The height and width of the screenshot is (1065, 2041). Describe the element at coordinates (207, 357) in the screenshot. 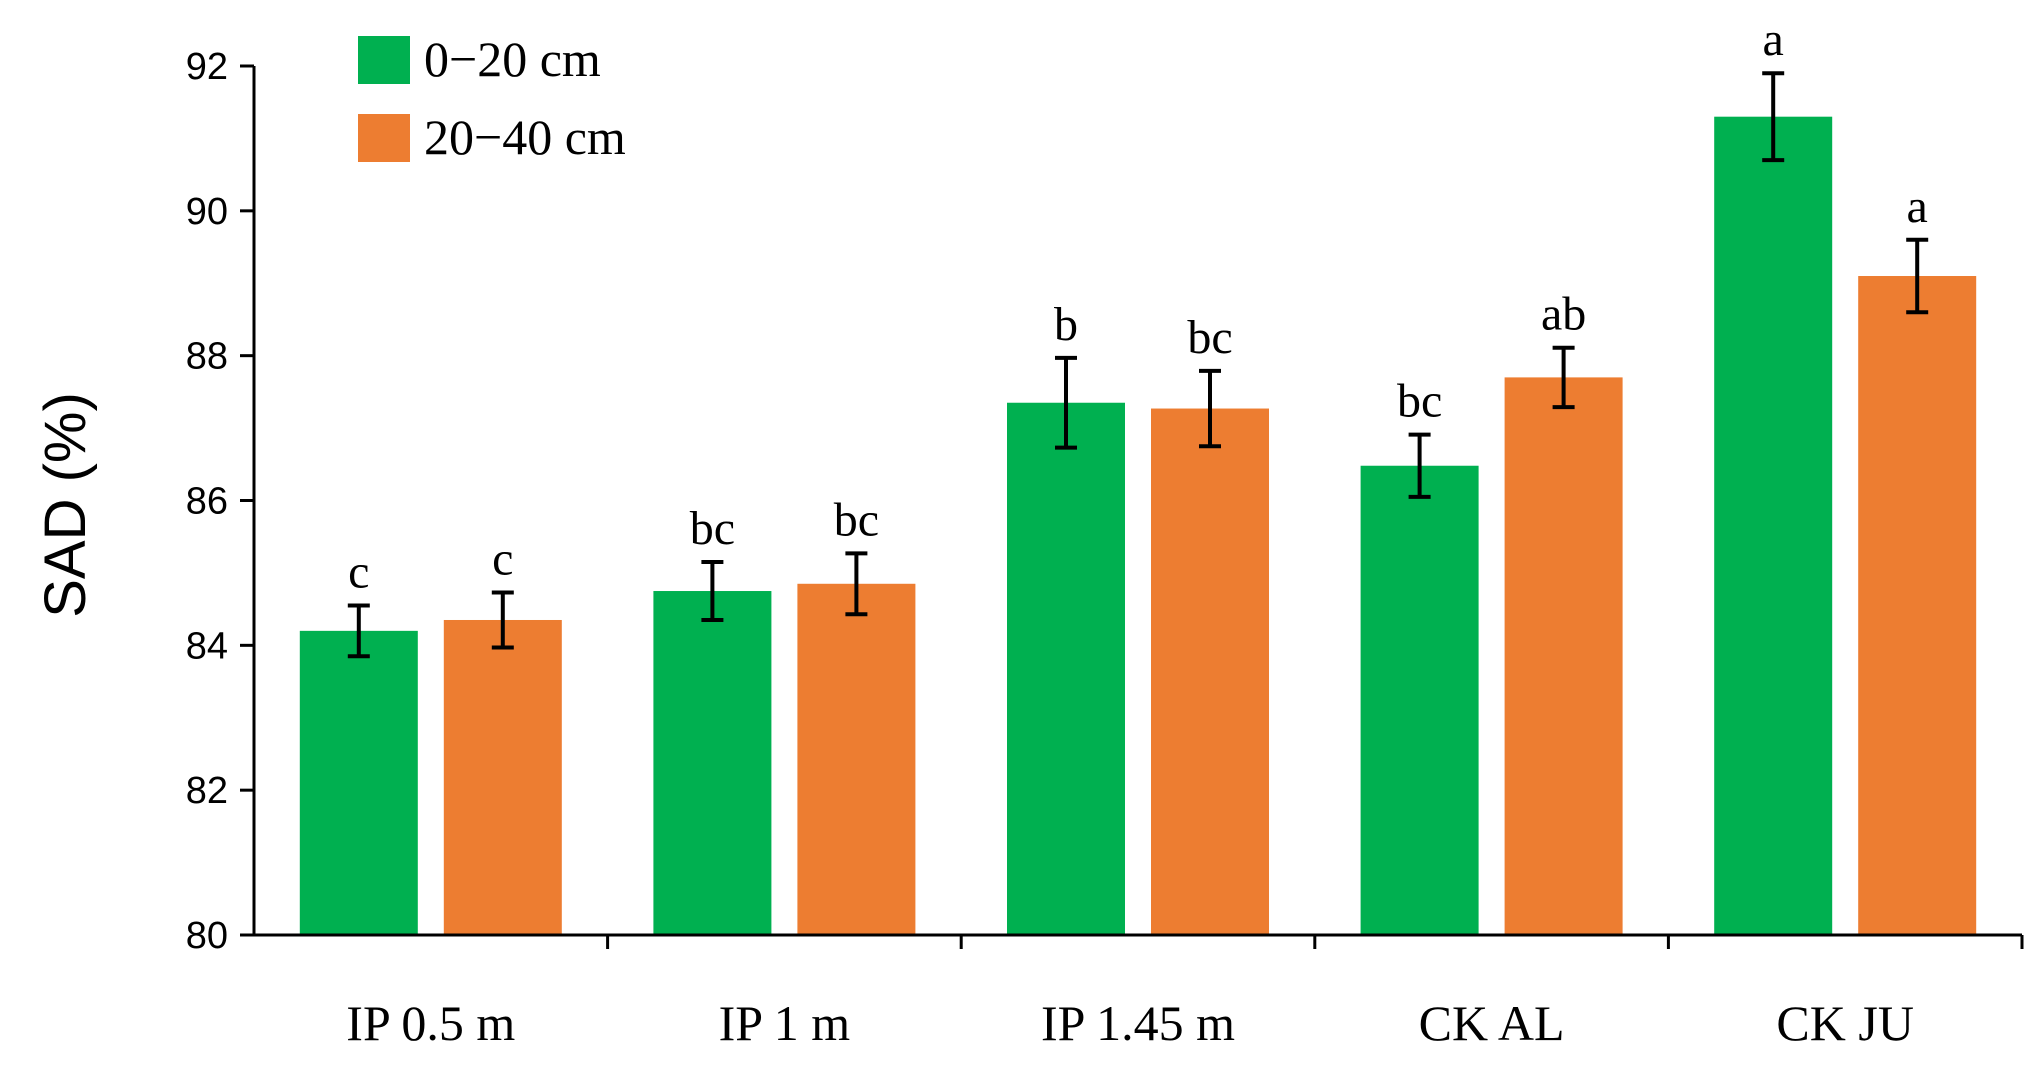

I see `y-tick-label: 88` at that location.